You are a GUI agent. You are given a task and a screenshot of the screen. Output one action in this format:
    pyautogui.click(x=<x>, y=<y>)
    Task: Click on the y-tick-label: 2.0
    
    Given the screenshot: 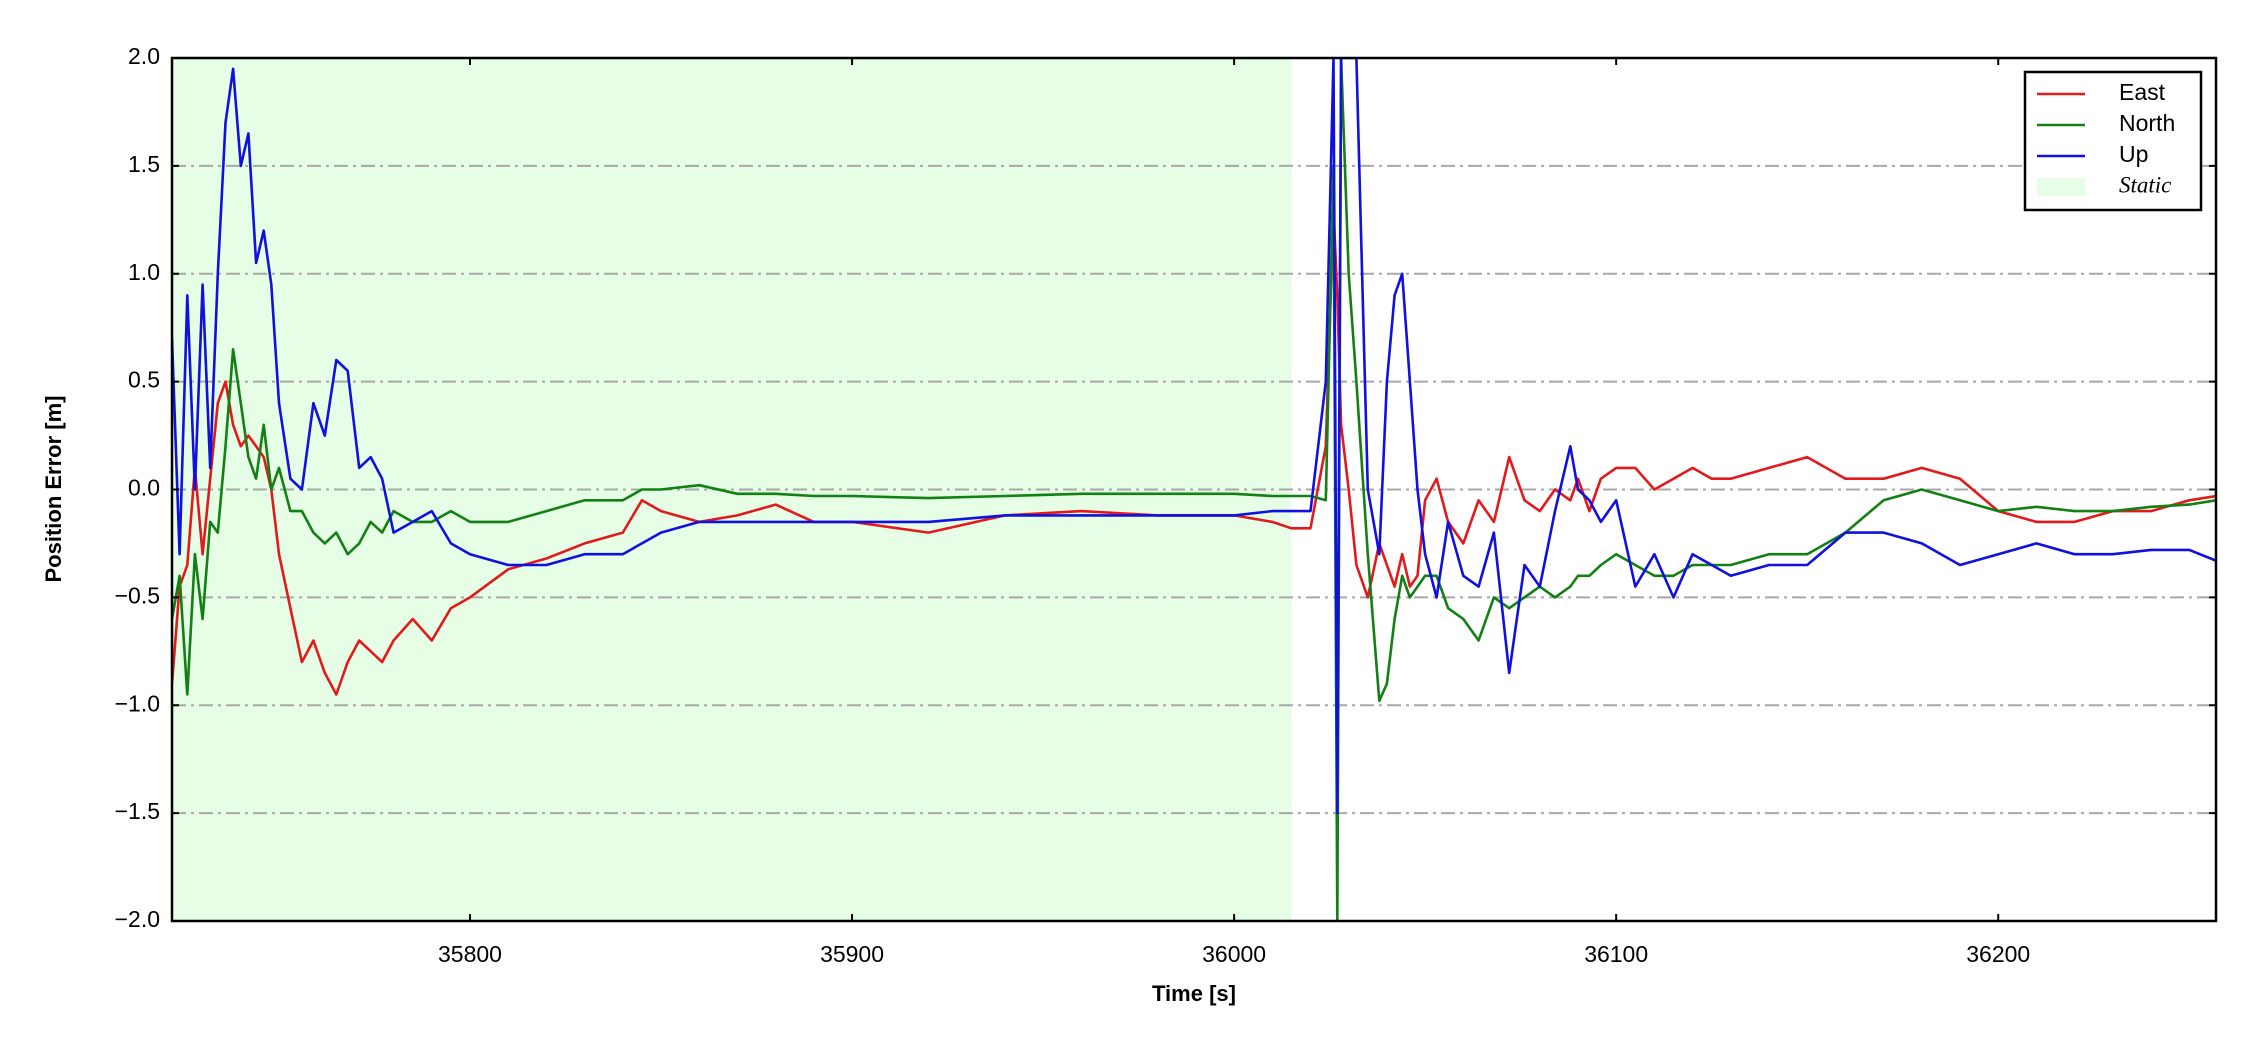 What is the action you would take?
    pyautogui.click(x=144, y=56)
    